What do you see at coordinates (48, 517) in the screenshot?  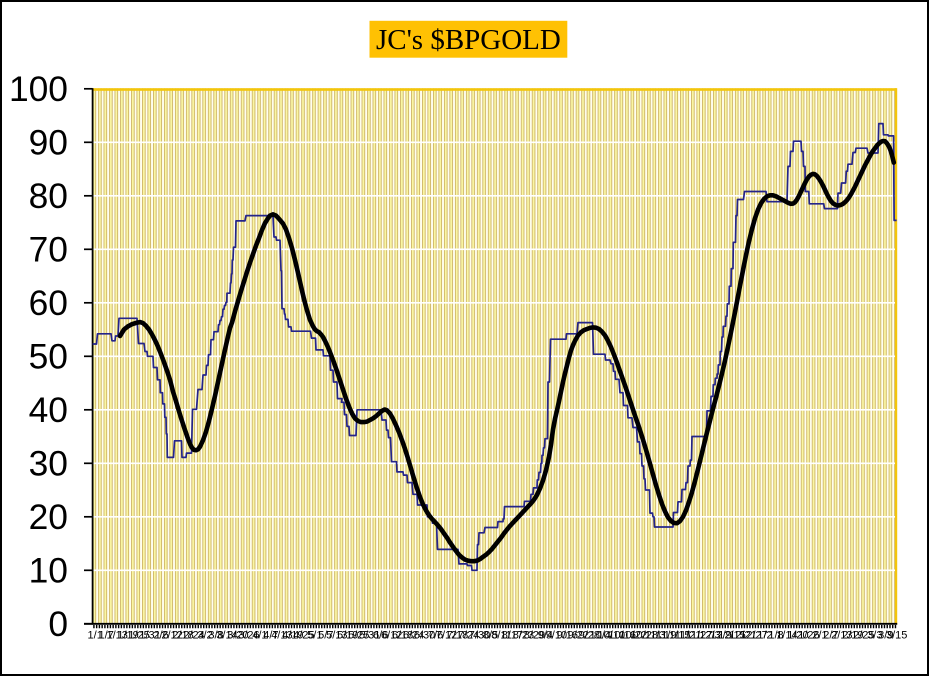 I see `svg-text: 20` at bounding box center [48, 517].